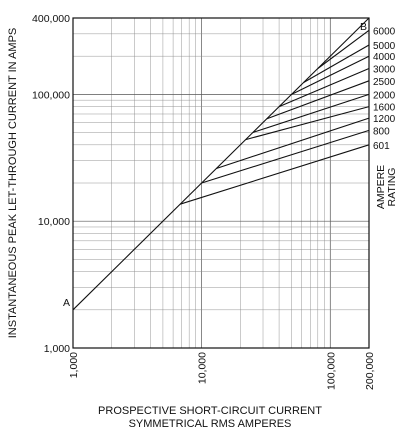 Image resolution: width=407 pixels, height=432 pixels. I want to click on rating-label: 800, so click(381, 131).